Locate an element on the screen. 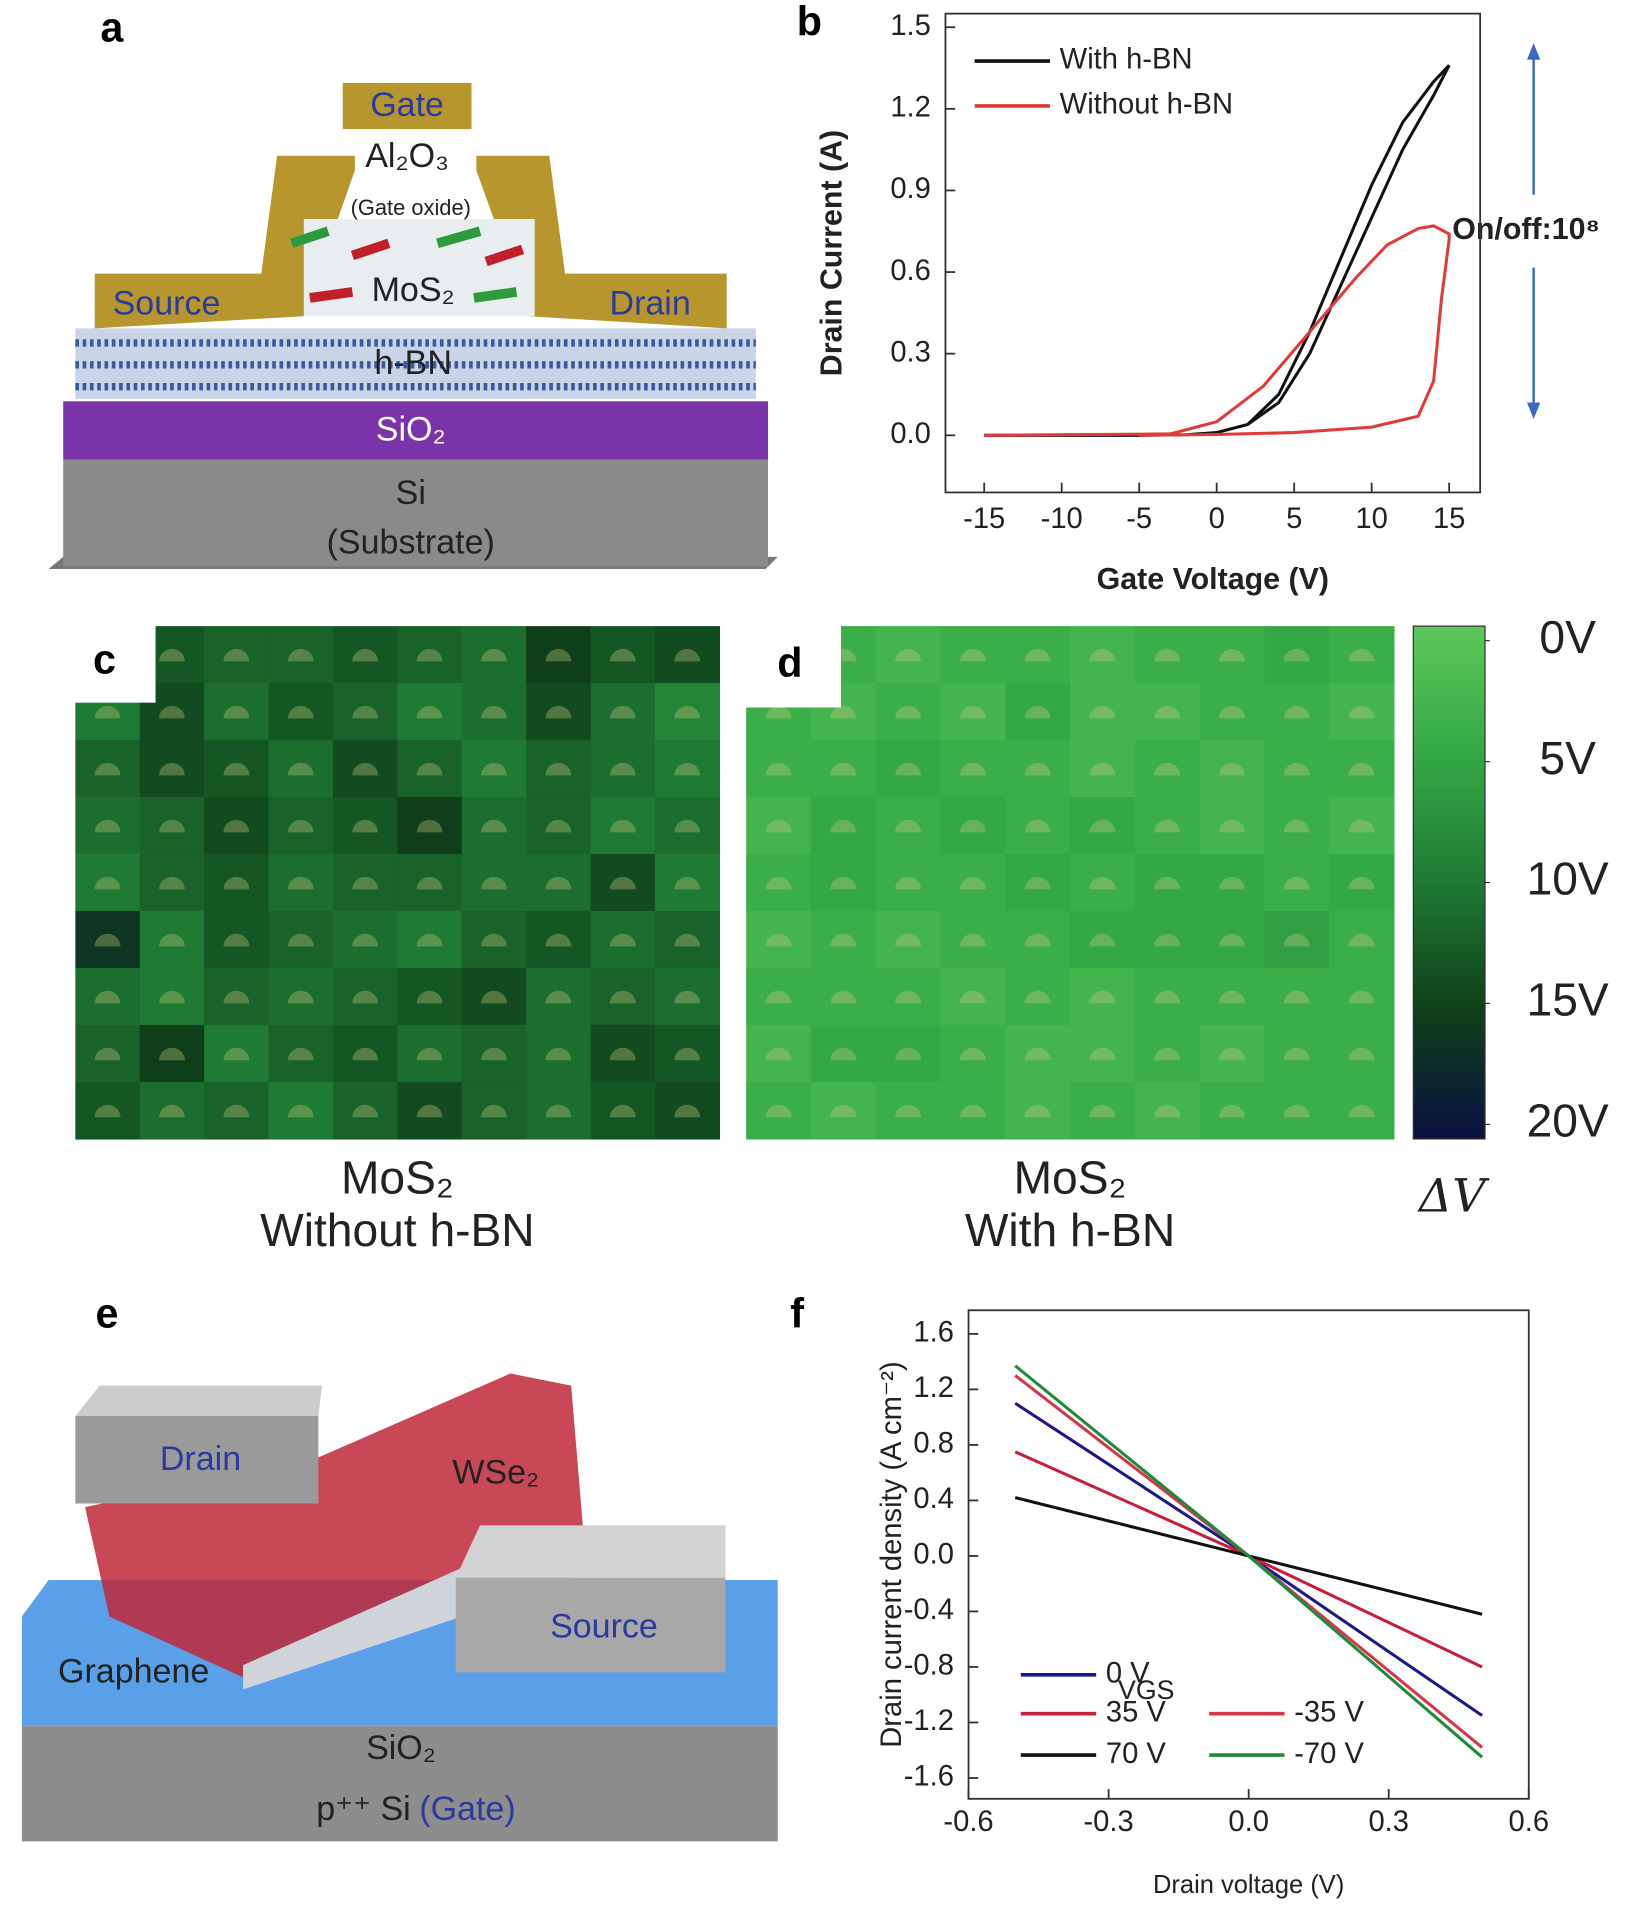  annotation: On/off:10⁸ is located at coordinates (1526, 229).